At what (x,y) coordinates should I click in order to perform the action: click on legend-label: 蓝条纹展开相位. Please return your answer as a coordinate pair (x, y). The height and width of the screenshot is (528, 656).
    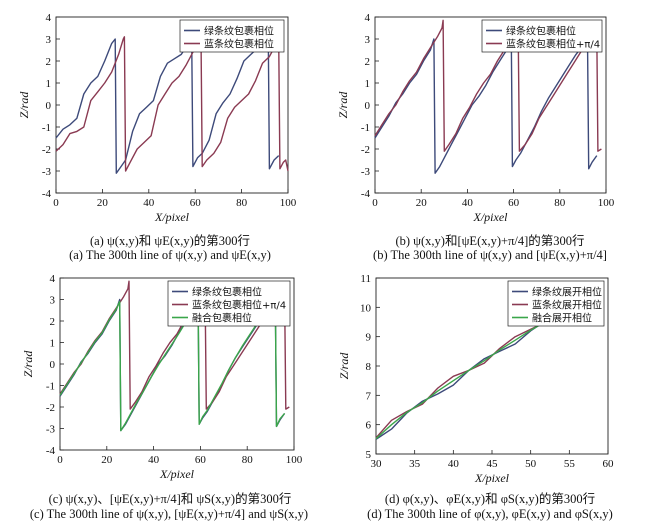
    Looking at the image, I should click on (567, 305).